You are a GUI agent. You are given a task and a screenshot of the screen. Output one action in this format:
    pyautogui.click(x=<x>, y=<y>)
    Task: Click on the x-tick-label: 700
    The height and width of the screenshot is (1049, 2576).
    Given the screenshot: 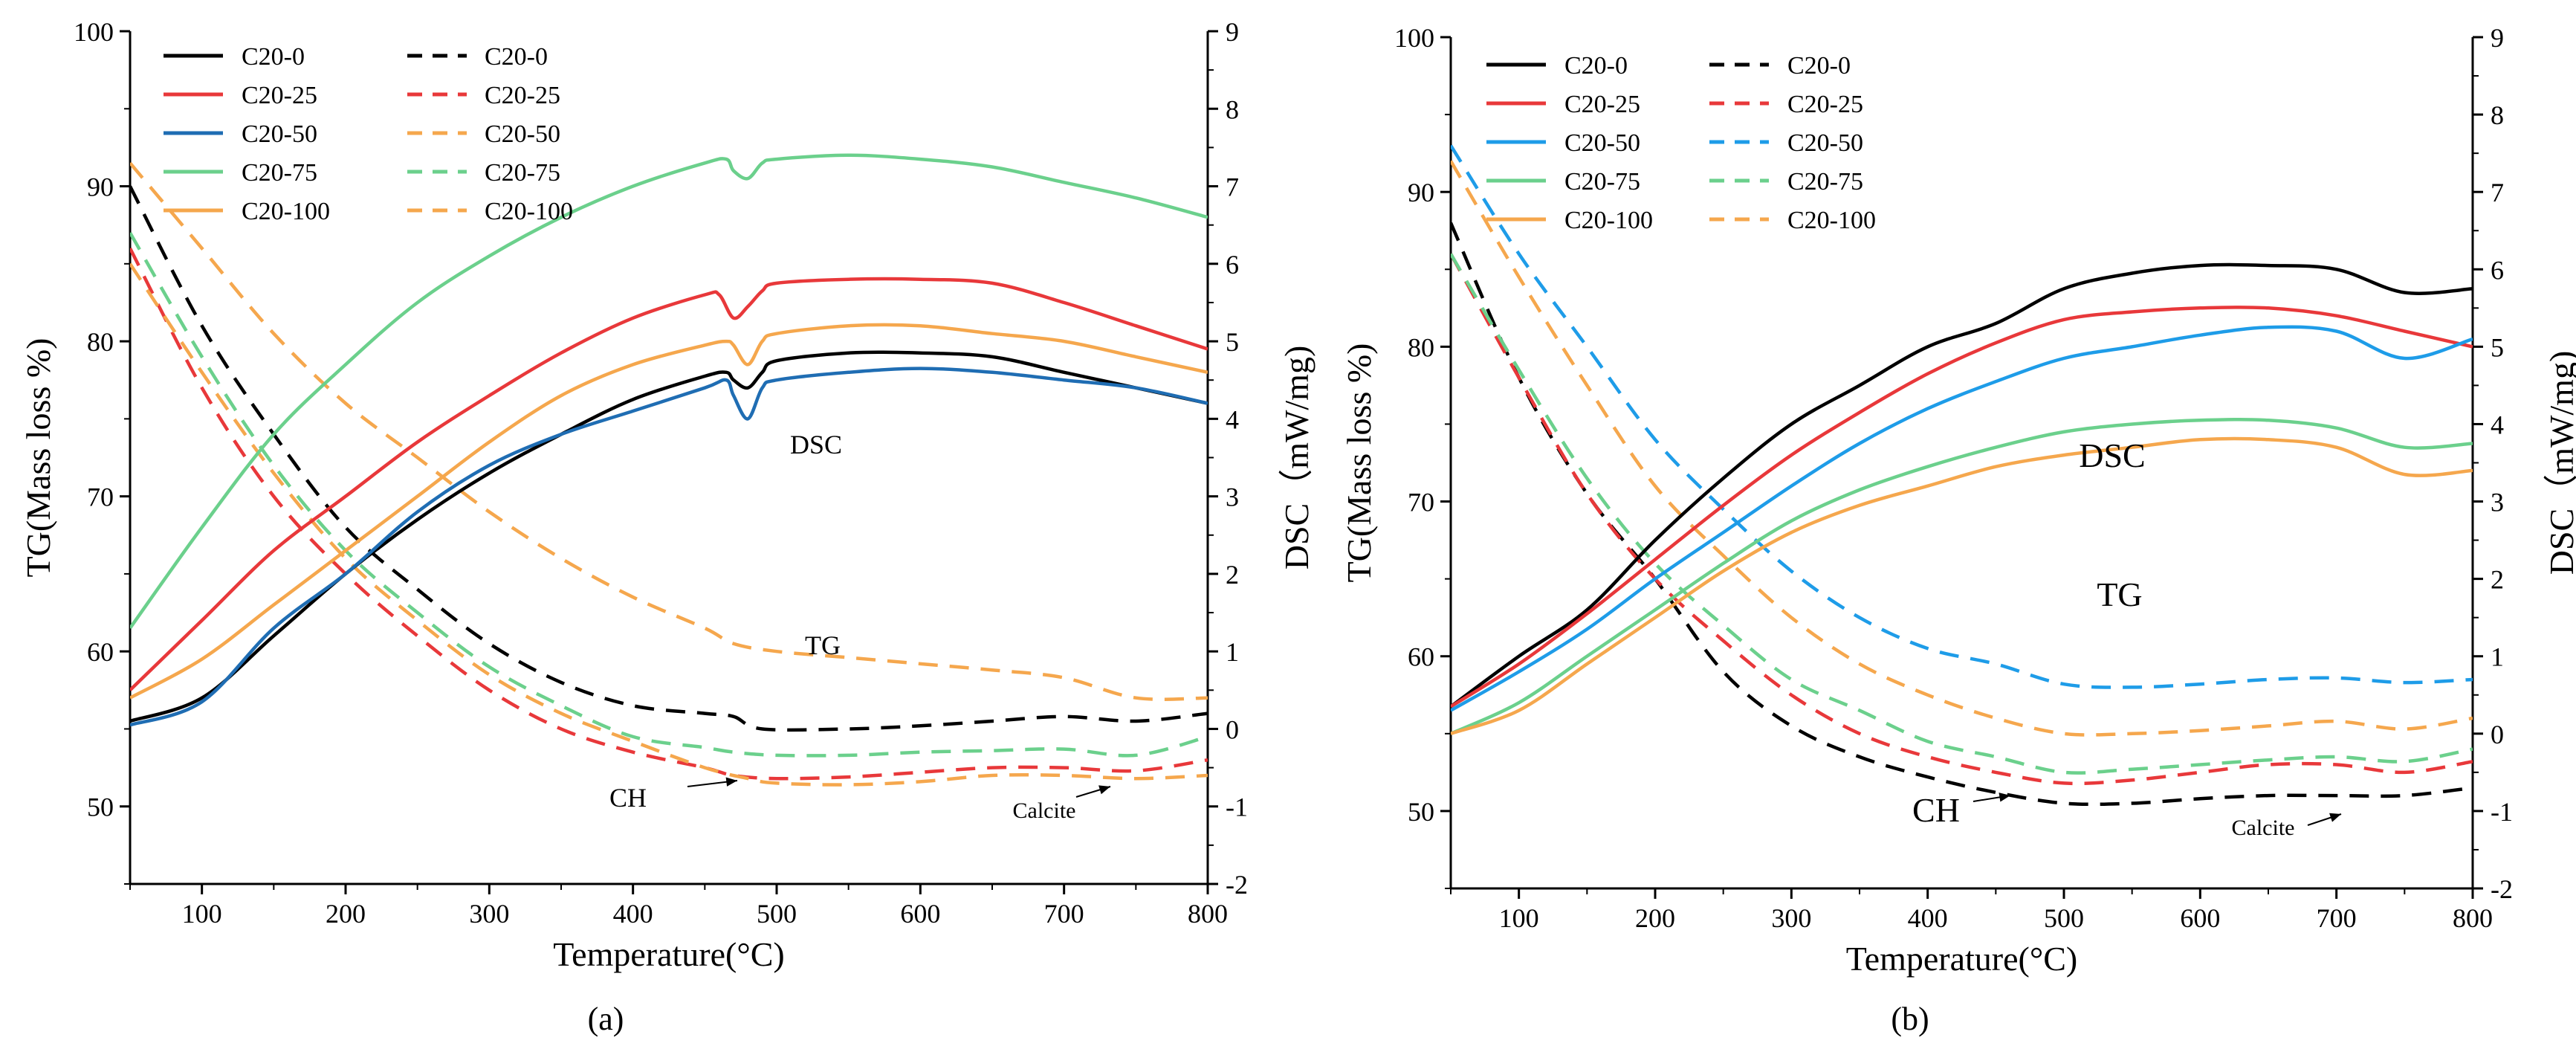 What is the action you would take?
    pyautogui.click(x=1064, y=914)
    